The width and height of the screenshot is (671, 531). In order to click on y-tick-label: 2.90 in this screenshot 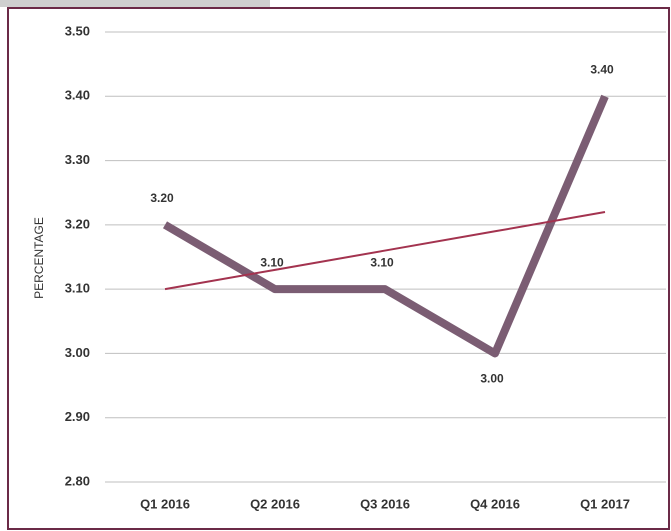, I will do `click(77, 416)`.